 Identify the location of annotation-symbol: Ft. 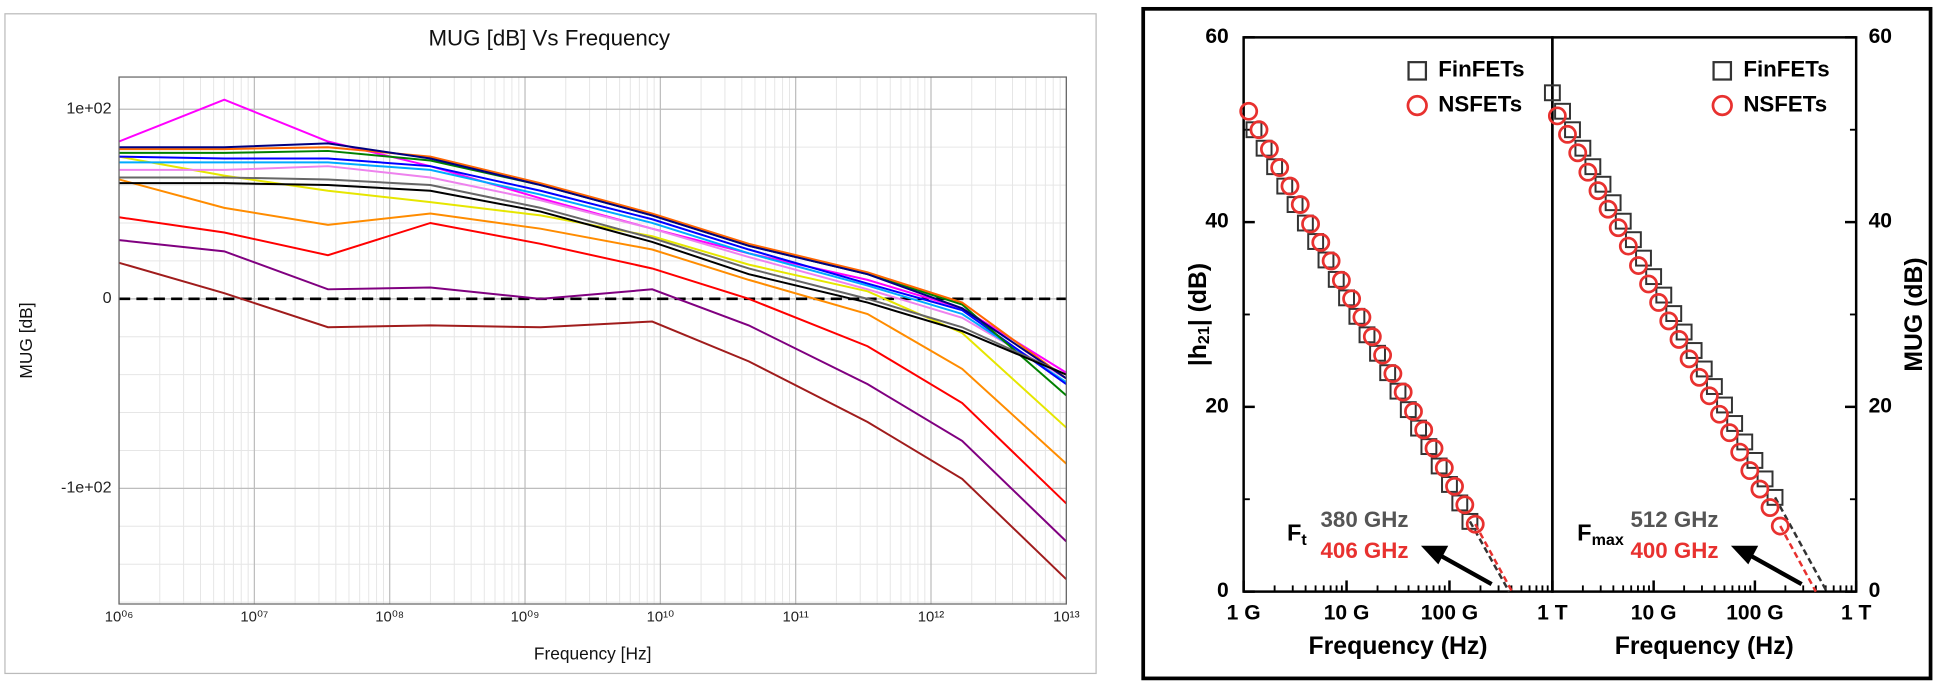
(1297, 534).